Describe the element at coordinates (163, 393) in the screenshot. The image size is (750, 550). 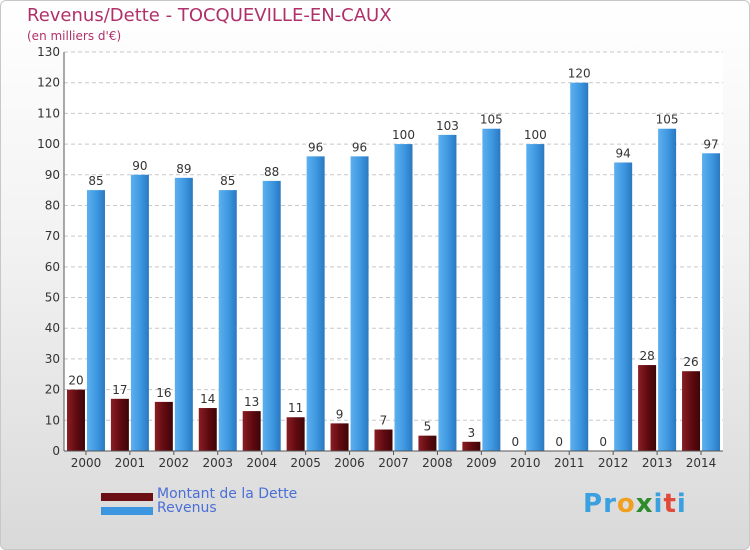
I see `data-label-dette: 16` at that location.